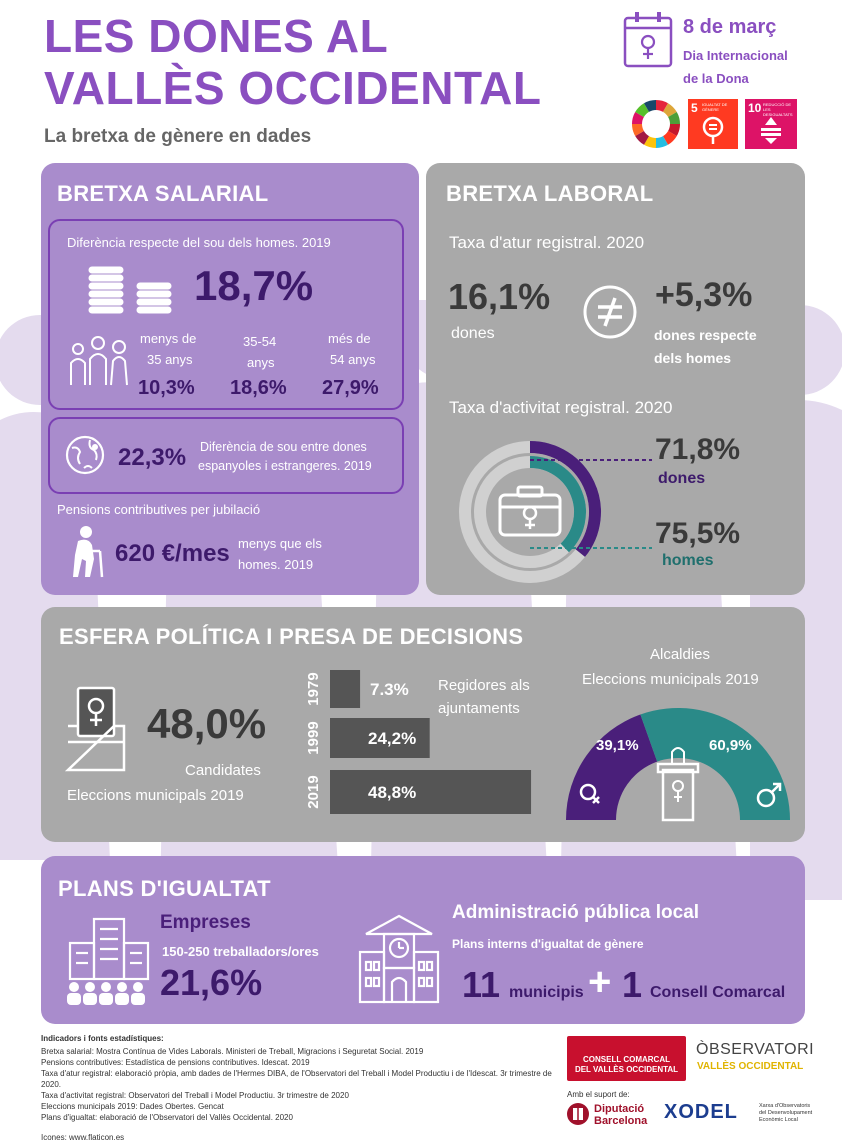  What do you see at coordinates (389, 689) in the screenshot?
I see `regidores-bar-value: 7.3%` at bounding box center [389, 689].